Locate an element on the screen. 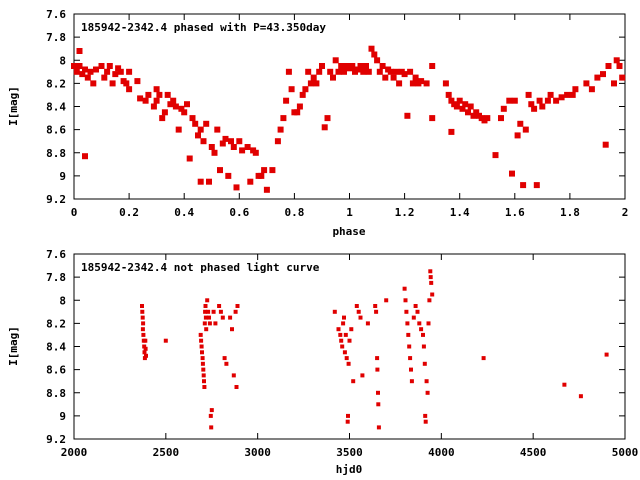 The height and width of the screenshot is (480, 640). x-tick-label: 2500 is located at coordinates (166, 452).